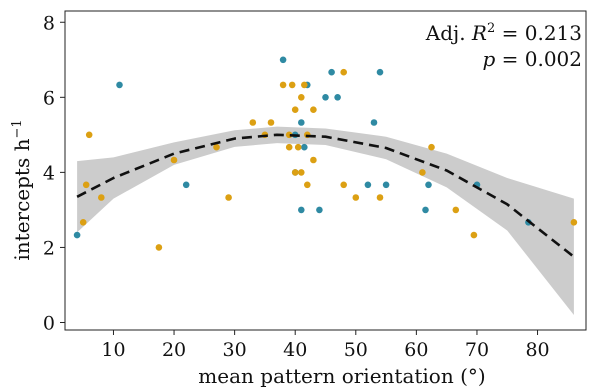  What do you see at coordinates (49, 248) in the screenshot?
I see `y-tick-label-2: 2` at bounding box center [49, 248].